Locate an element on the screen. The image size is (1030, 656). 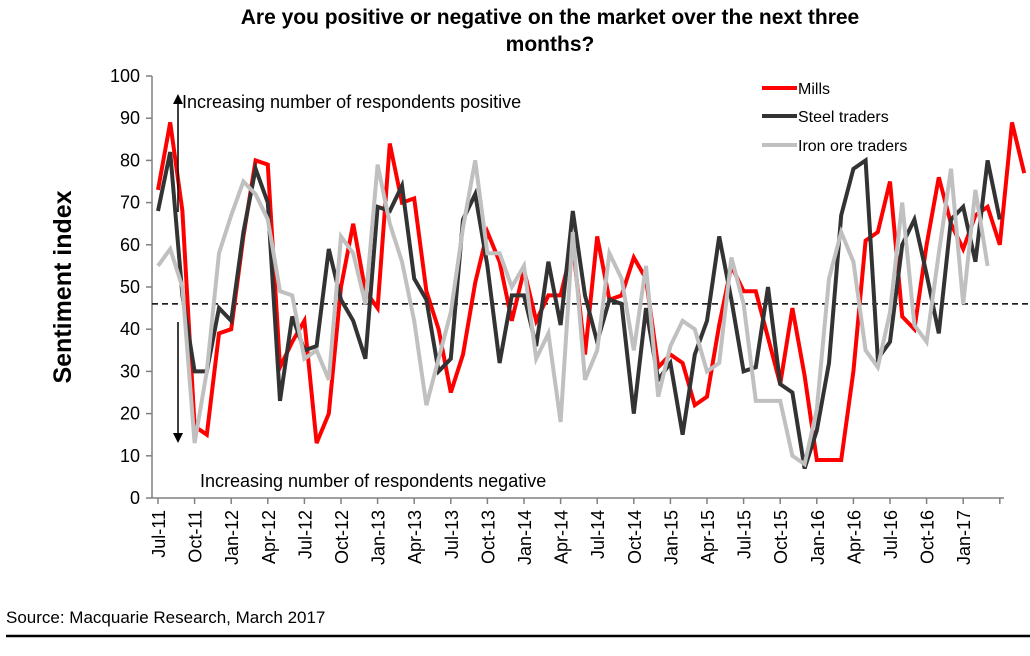
y-tick-label: 80 is located at coordinates (130, 160).